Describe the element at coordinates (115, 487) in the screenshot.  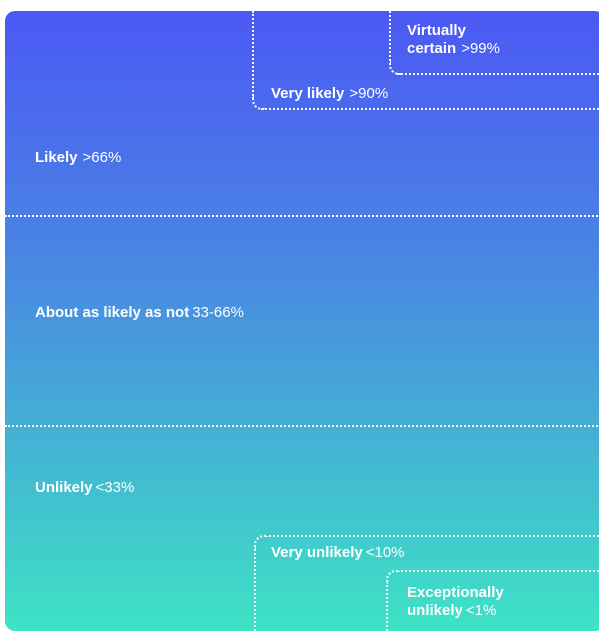
I see `unlikely-value: <33%` at that location.